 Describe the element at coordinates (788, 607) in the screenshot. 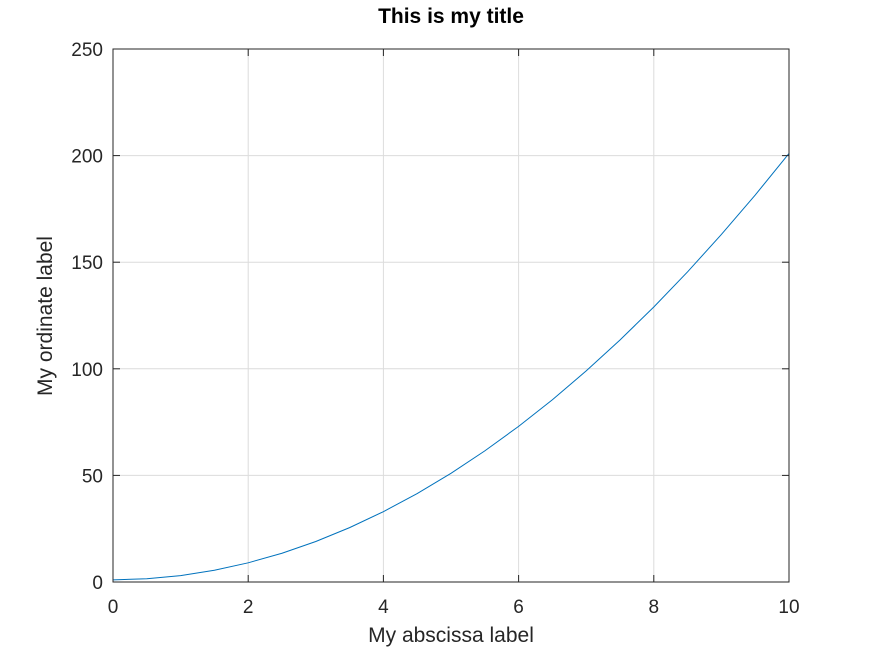

I see `x-tick-label: 10` at that location.